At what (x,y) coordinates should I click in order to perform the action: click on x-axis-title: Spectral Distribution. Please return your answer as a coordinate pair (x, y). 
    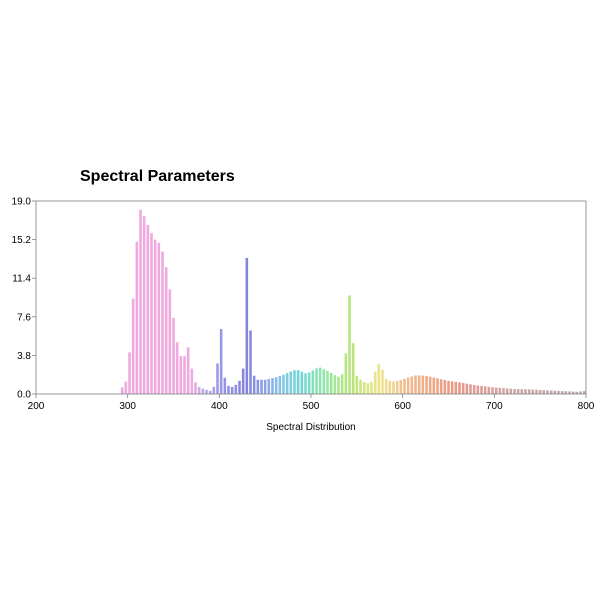
    Looking at the image, I should click on (310, 427).